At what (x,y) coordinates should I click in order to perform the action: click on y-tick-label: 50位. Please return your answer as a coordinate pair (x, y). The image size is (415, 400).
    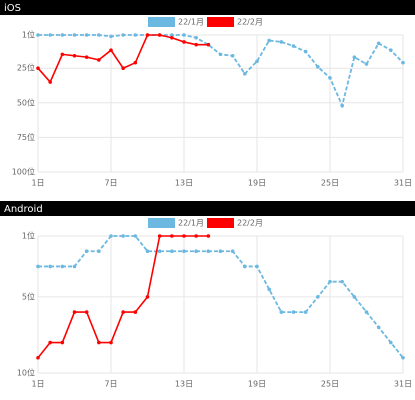
    Looking at the image, I should click on (26, 102).